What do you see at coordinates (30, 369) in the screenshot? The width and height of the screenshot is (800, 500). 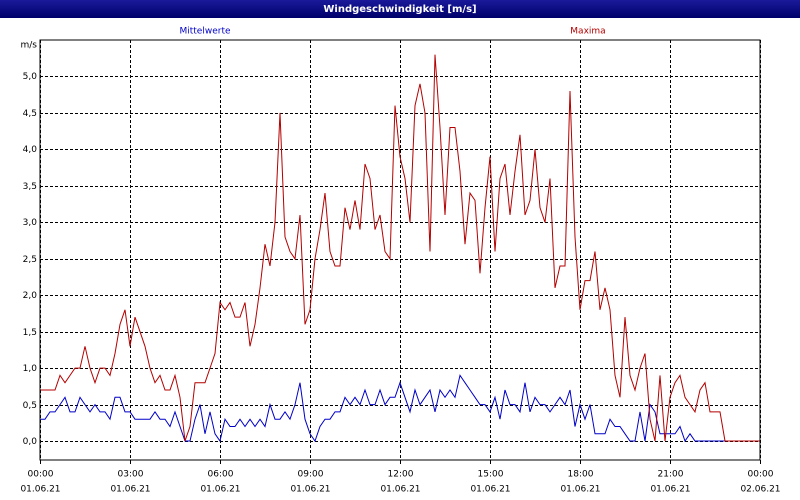 I see `y-tick-label: 1,0` at bounding box center [30, 369].